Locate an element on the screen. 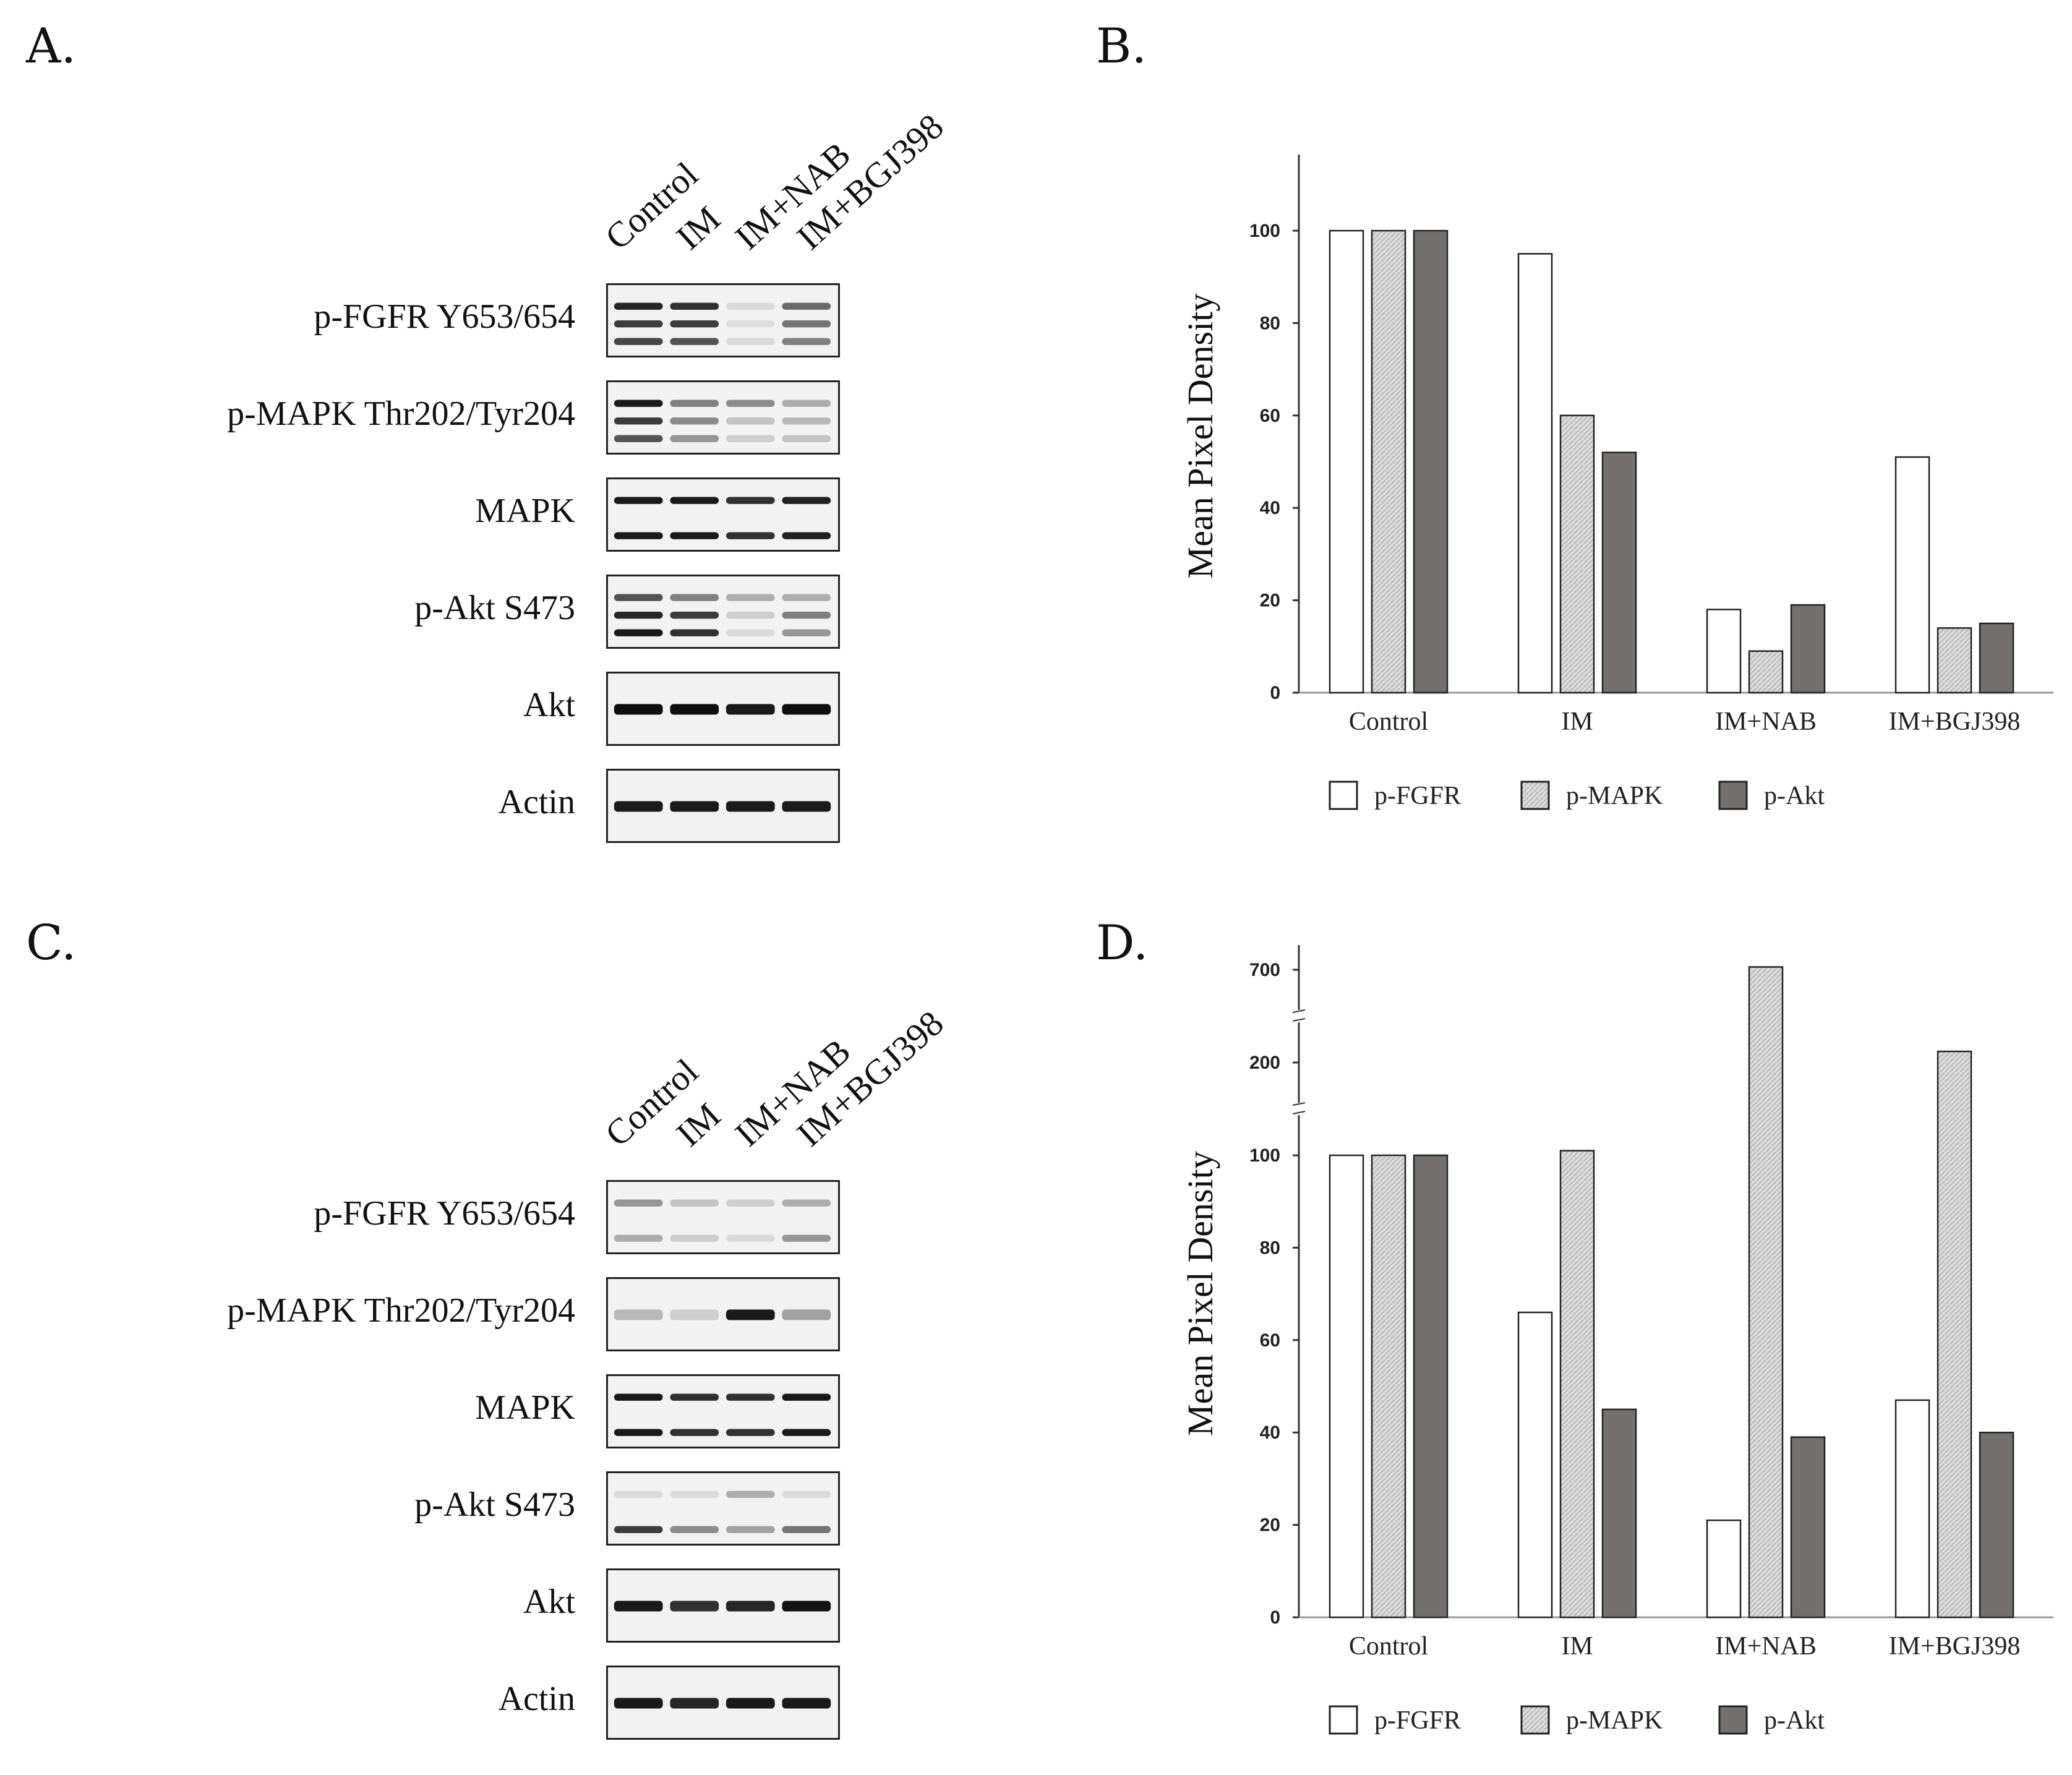  y-tick-label: 700 is located at coordinates (1264, 970).